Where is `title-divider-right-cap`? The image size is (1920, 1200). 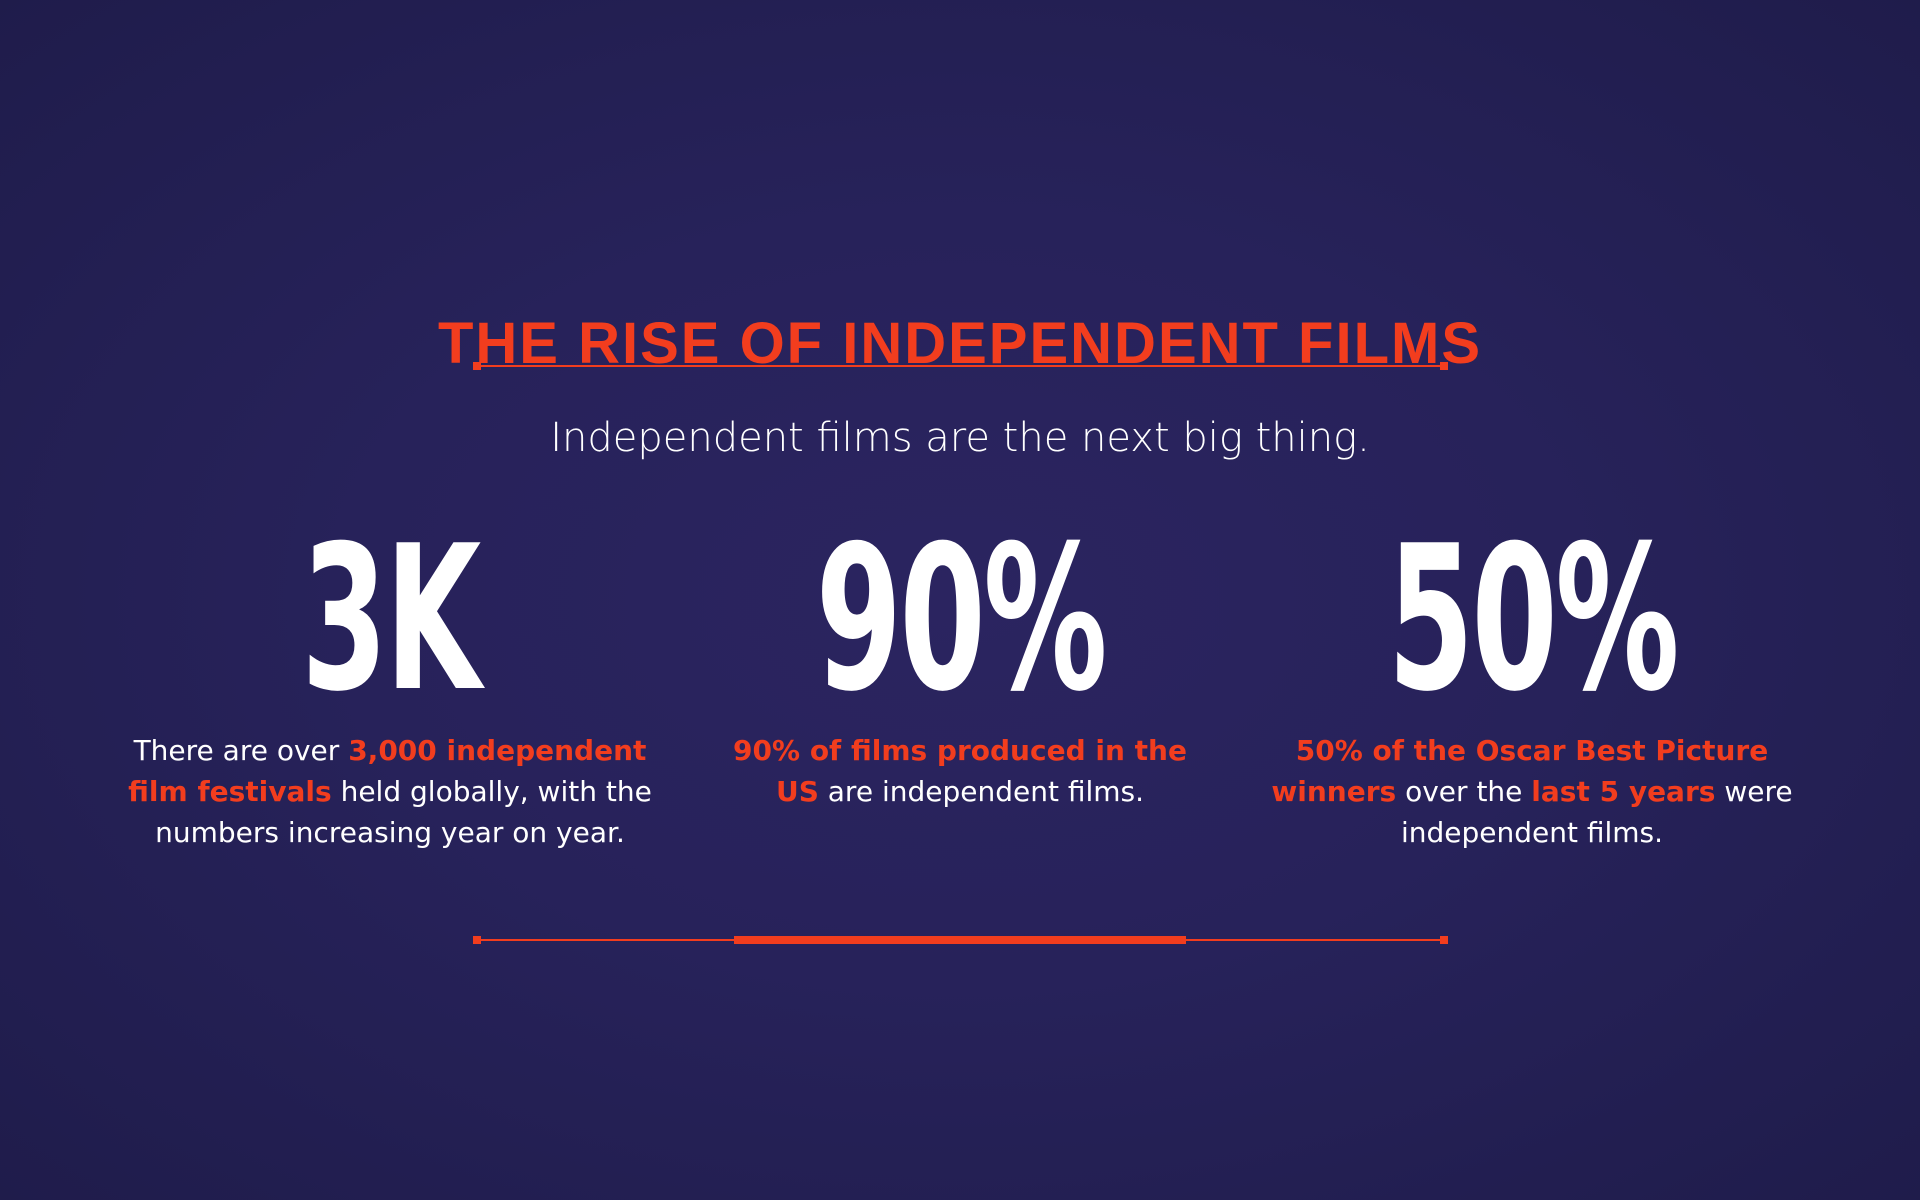 title-divider-right-cap is located at coordinates (1444, 366).